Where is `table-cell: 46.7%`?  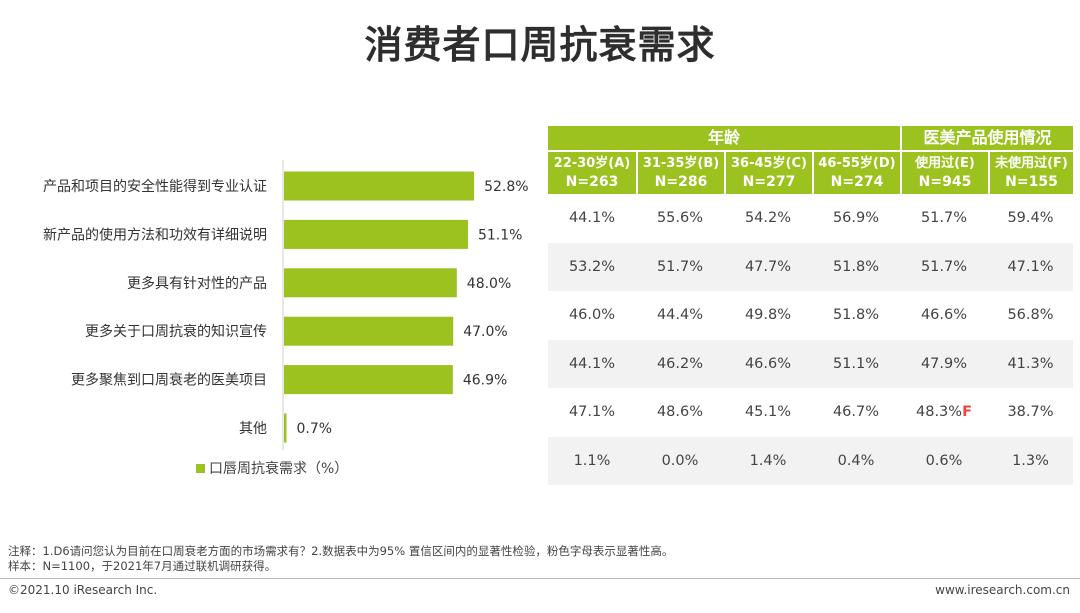
table-cell: 46.7% is located at coordinates (856, 412).